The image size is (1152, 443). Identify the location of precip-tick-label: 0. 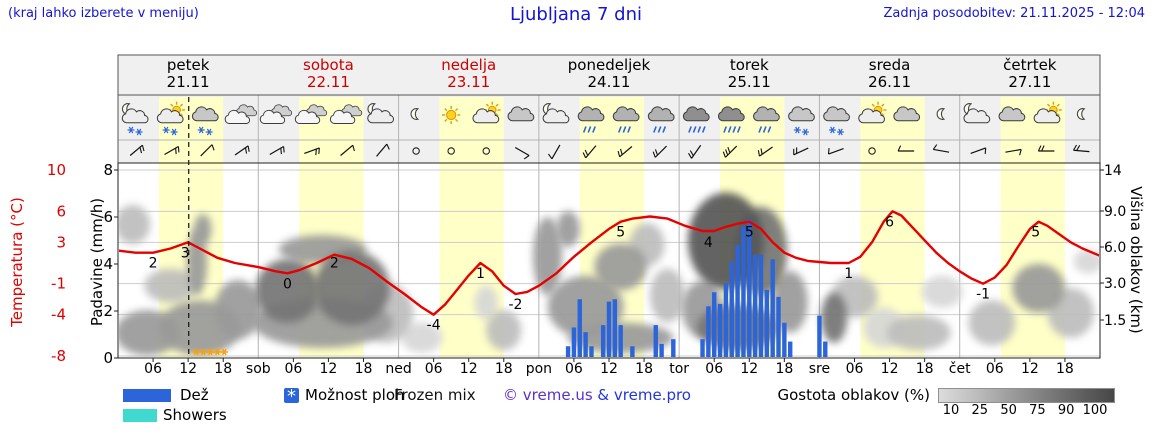
(108, 358).